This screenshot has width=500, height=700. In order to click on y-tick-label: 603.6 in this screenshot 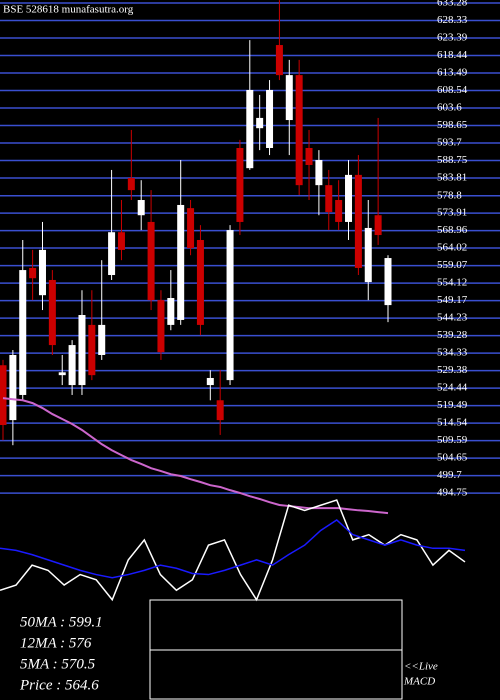, I will do `click(449, 108)`.